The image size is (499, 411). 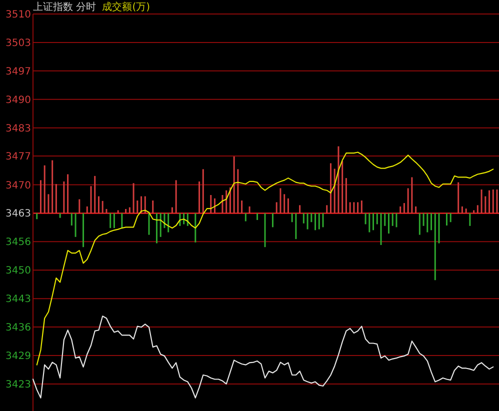 I want to click on y-tick-label: 3443, so click(x=18, y=300).